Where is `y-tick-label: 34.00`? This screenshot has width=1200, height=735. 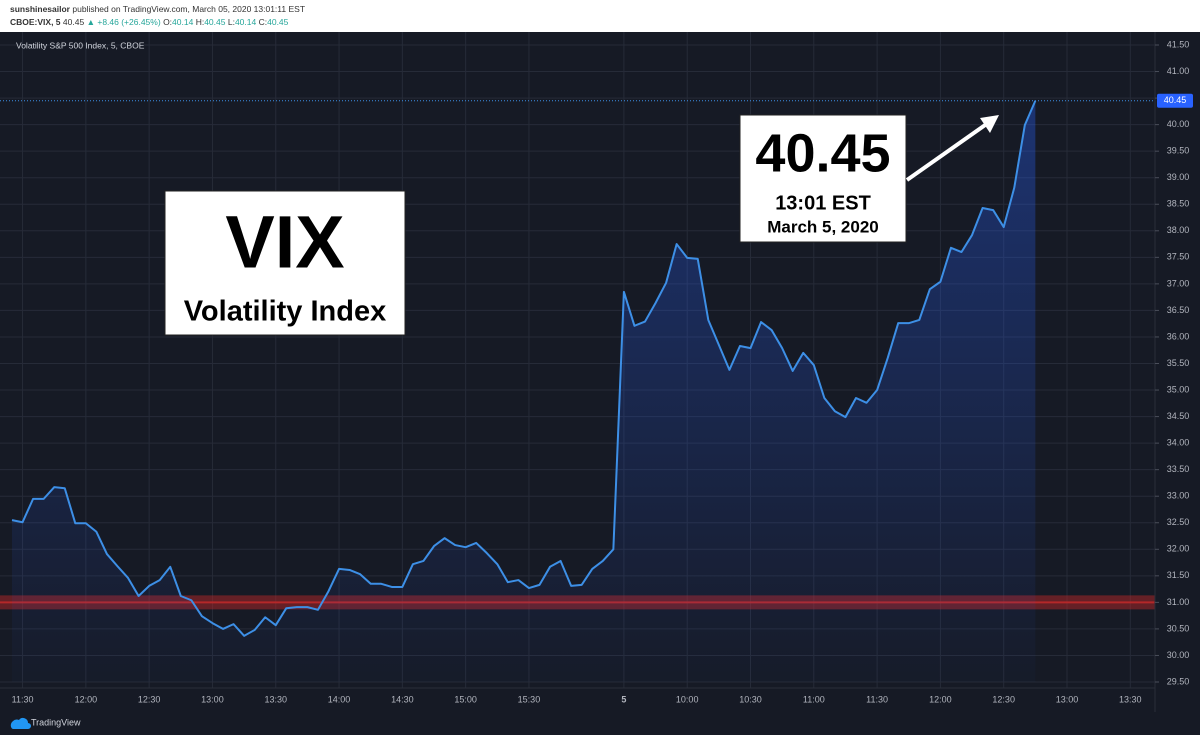
y-tick-label: 34.00 is located at coordinates (1178, 443).